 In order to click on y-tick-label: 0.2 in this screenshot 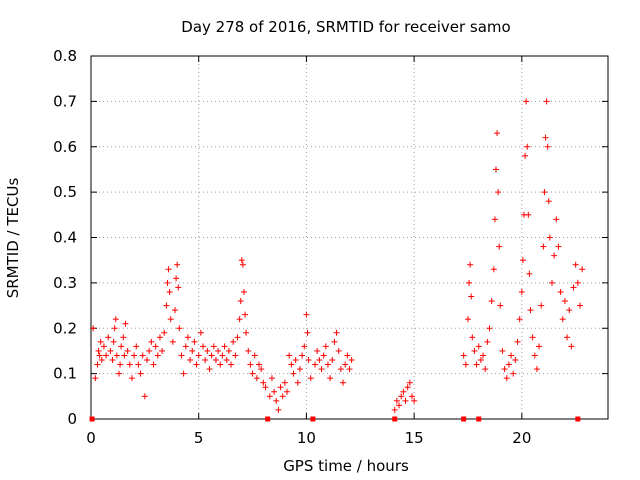, I will do `click(65, 328)`.